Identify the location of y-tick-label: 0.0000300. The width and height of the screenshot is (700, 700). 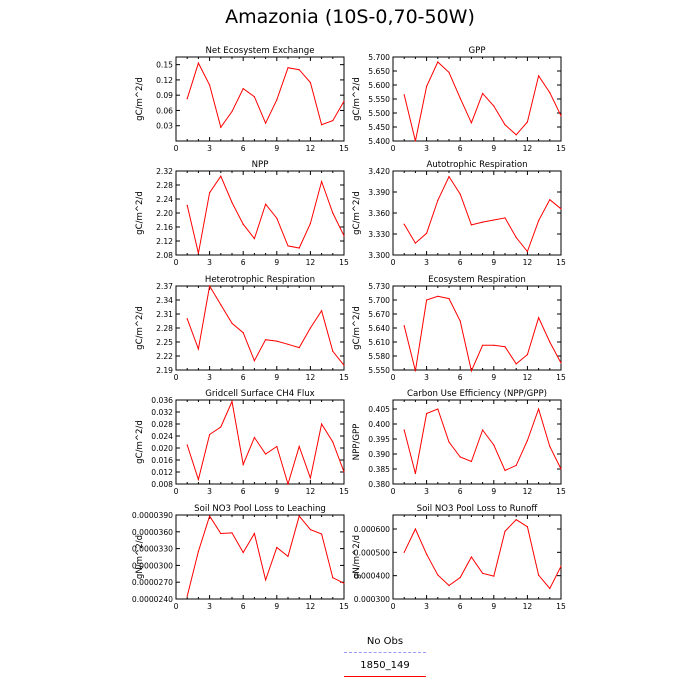
(152, 565).